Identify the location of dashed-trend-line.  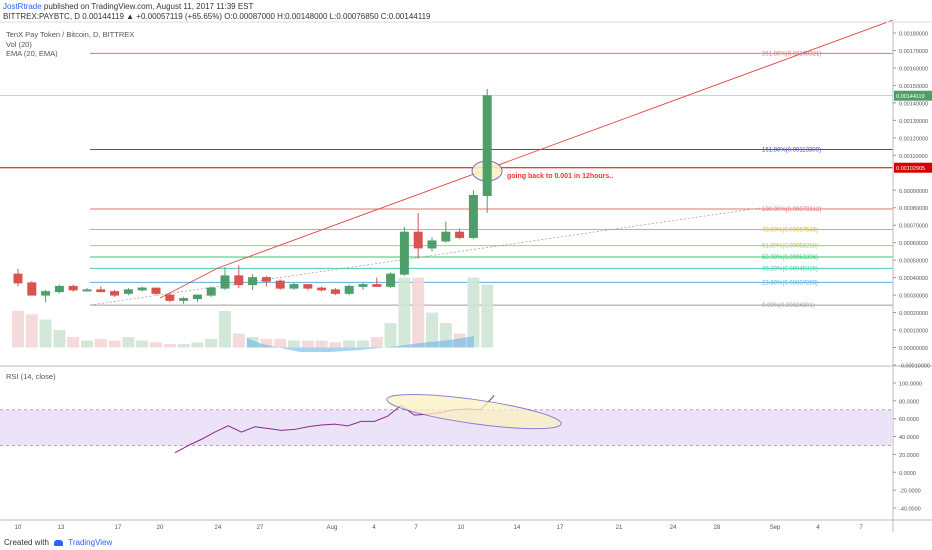
(425, 256).